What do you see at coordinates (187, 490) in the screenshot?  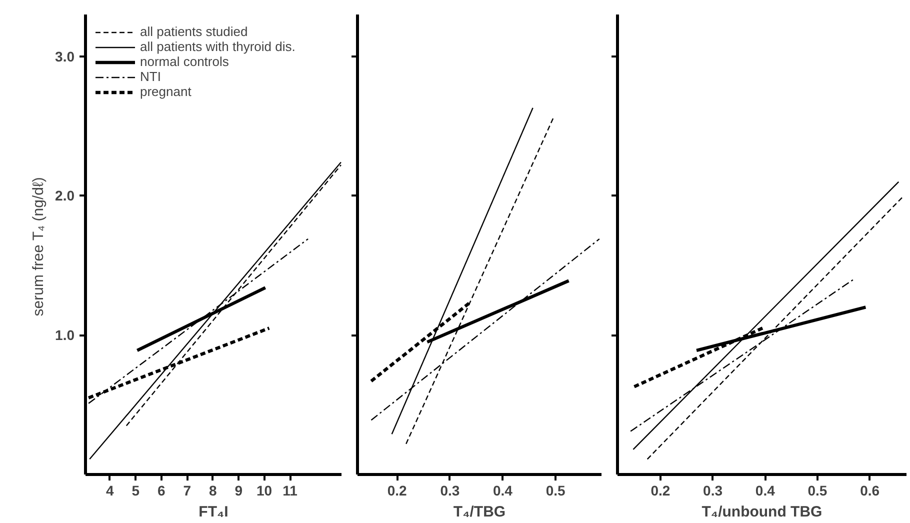 I see `x-tick-label: 7` at bounding box center [187, 490].